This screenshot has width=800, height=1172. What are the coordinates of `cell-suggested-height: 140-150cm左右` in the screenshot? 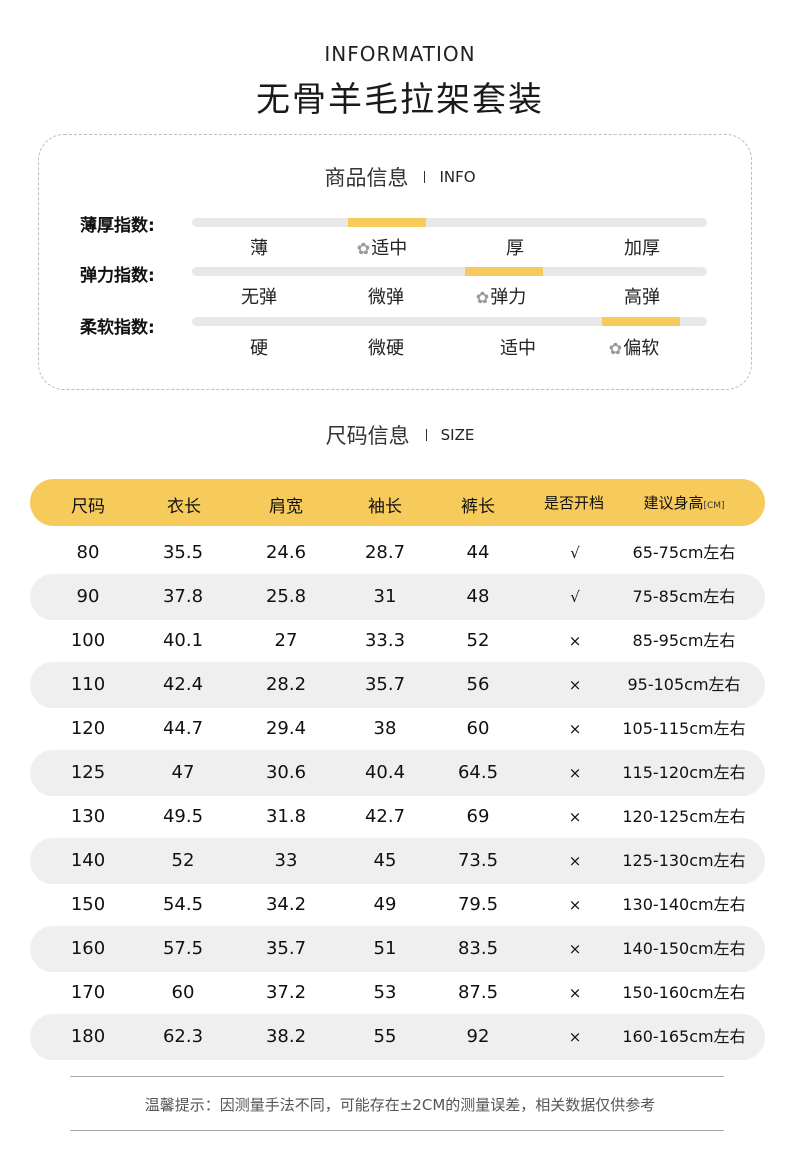 It's located at (684, 948).